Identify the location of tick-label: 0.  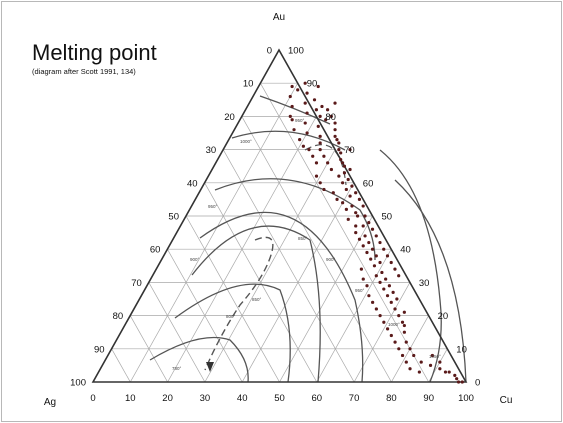
(477, 383).